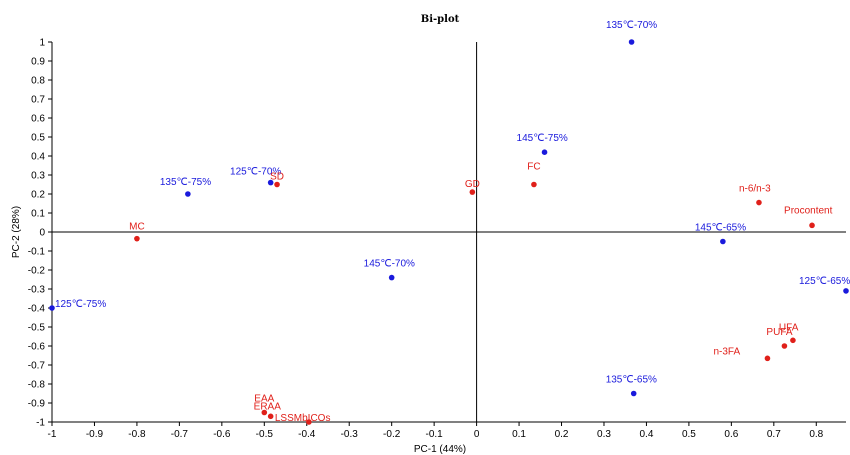 The height and width of the screenshot is (455, 850). What do you see at coordinates (689, 434) in the screenshot?
I see `x-tick-label: 0.5` at bounding box center [689, 434].